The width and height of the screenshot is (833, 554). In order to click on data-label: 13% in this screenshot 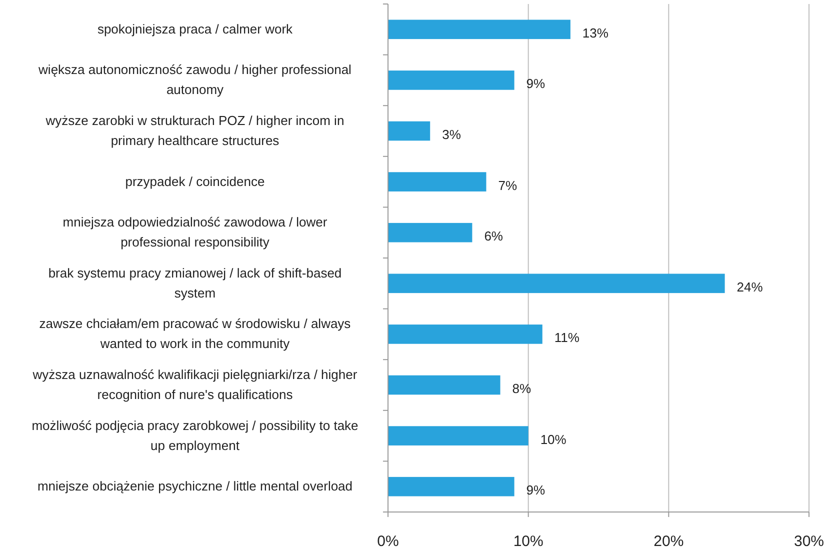, I will do `click(595, 32)`.